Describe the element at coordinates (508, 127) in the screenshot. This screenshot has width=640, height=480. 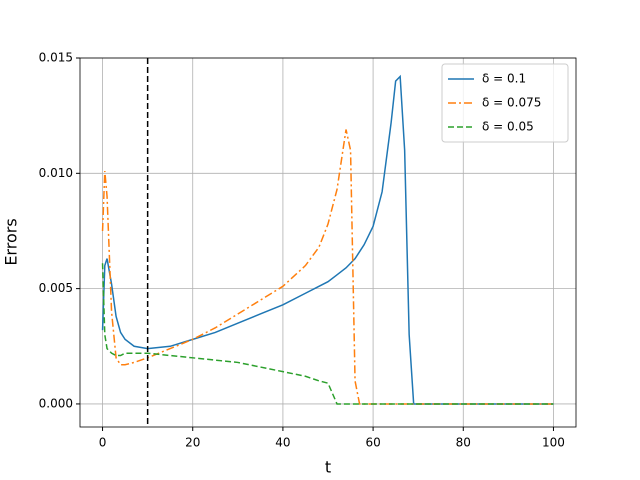
I see `legend-label: δ = 0.05` at that location.